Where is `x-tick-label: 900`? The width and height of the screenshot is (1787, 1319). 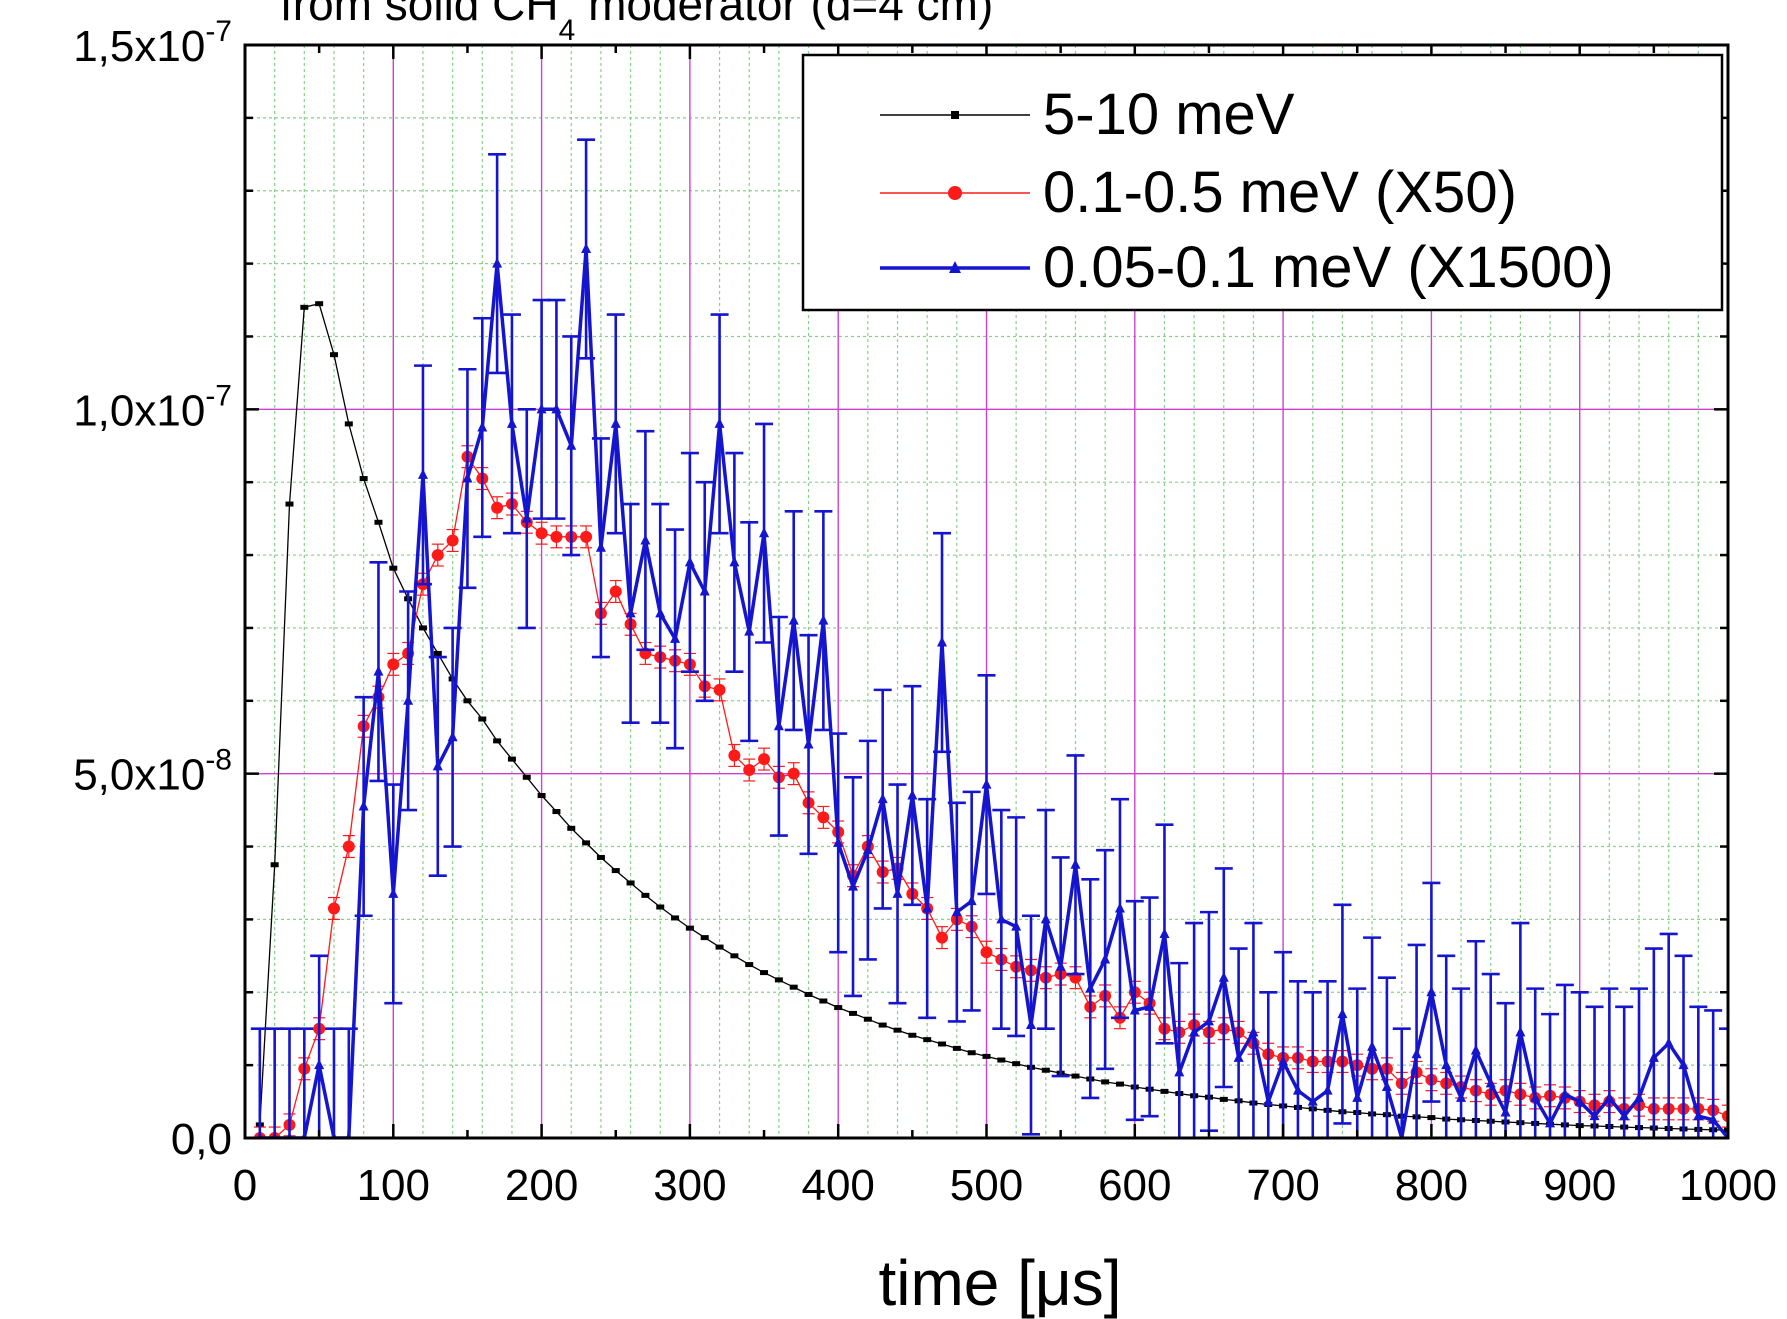 x-tick-label: 900 is located at coordinates (1579, 1185).